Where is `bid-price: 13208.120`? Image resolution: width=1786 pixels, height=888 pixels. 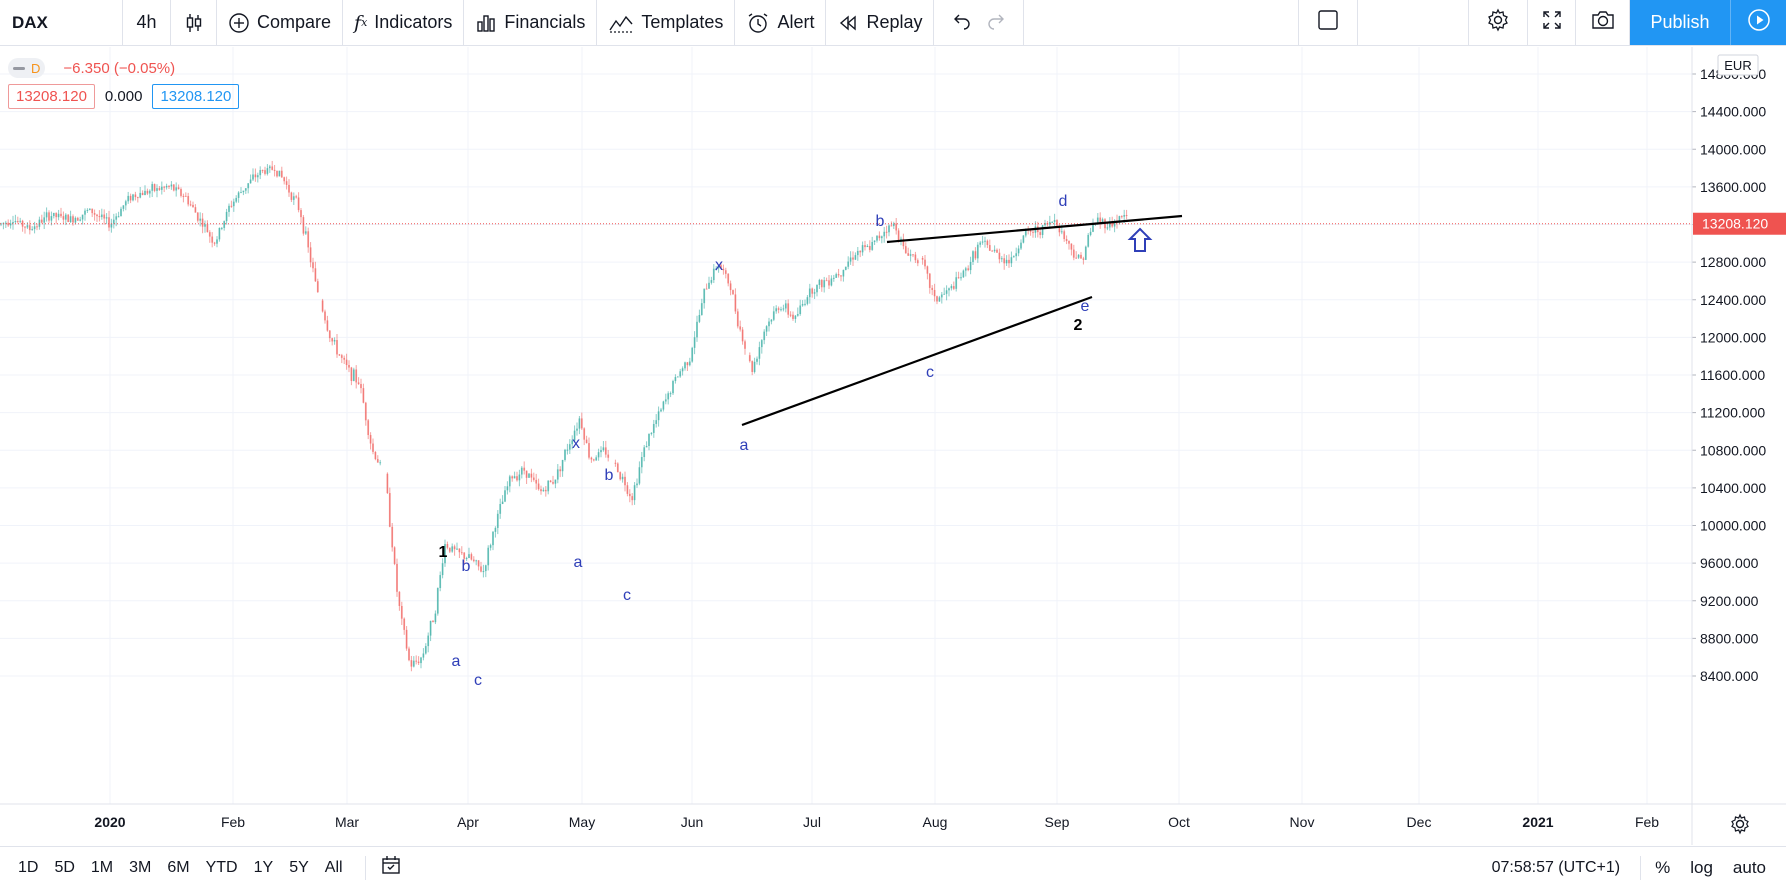
bid-price: 13208.120 is located at coordinates (51, 96).